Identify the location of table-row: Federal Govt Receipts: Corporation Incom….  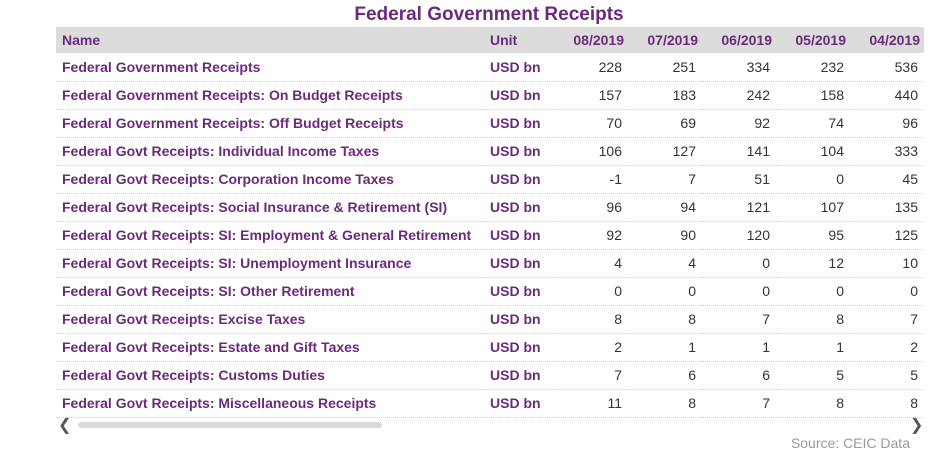
(490, 179).